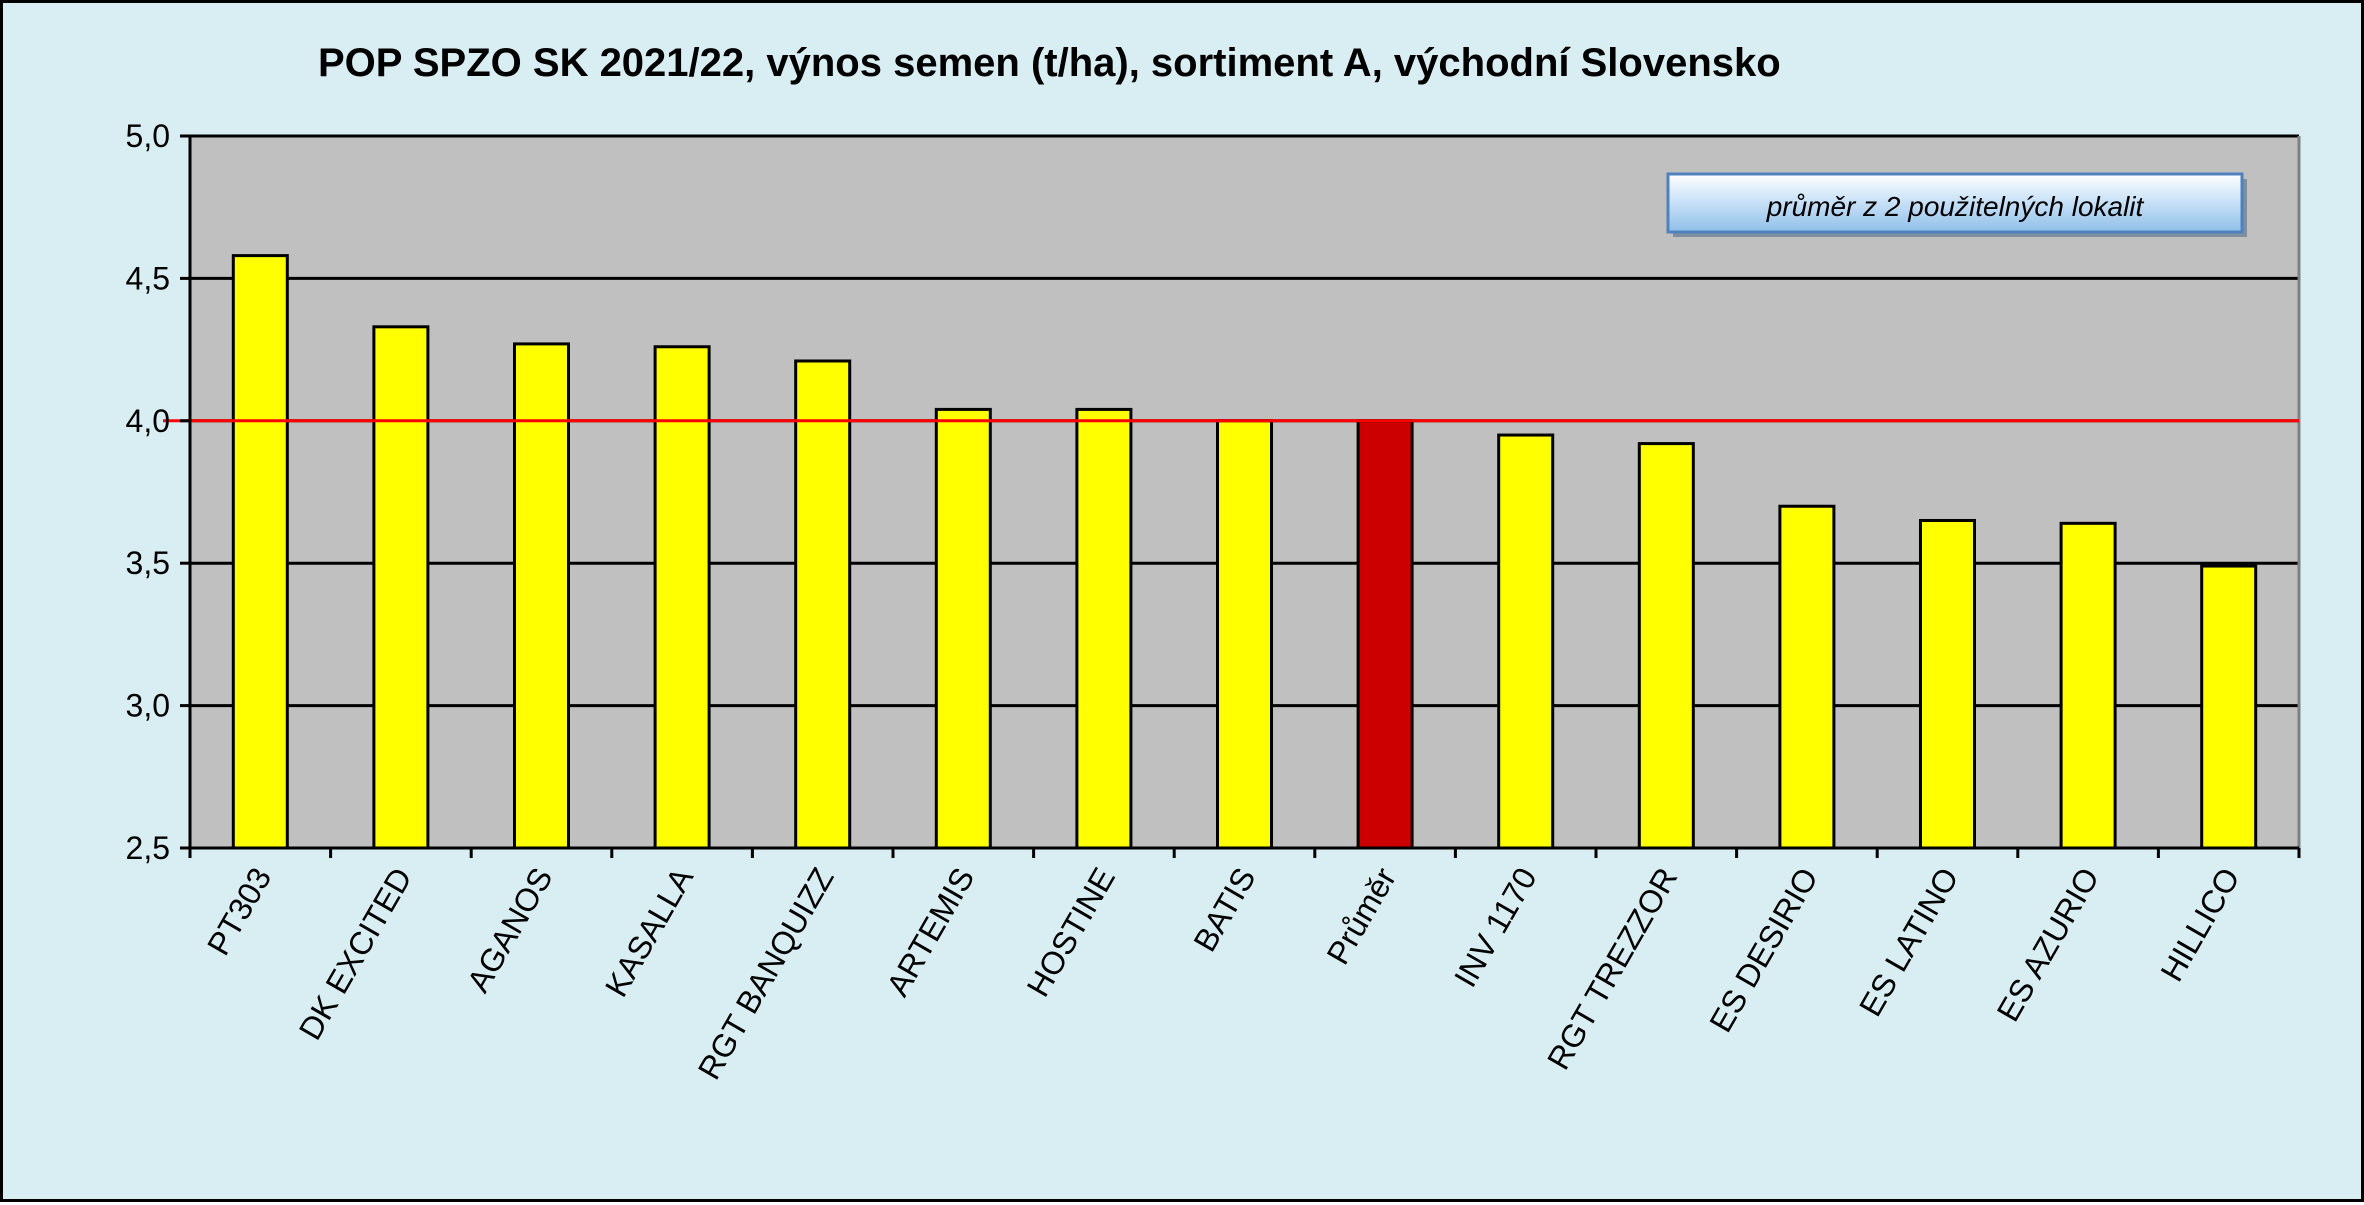 The width and height of the screenshot is (2364, 1205). I want to click on x-tick-label-4: RGT BANQUIZZ, so click(766, 973).